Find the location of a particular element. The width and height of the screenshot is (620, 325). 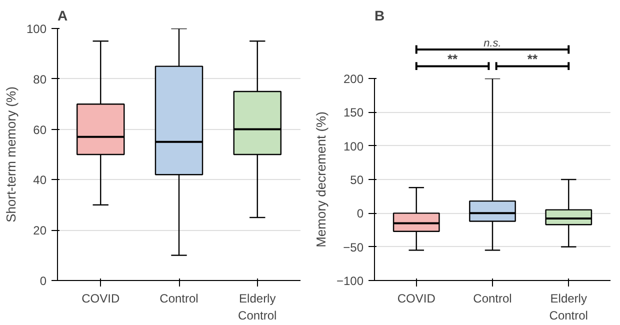

y-tick-label: 150 is located at coordinates (353, 113).